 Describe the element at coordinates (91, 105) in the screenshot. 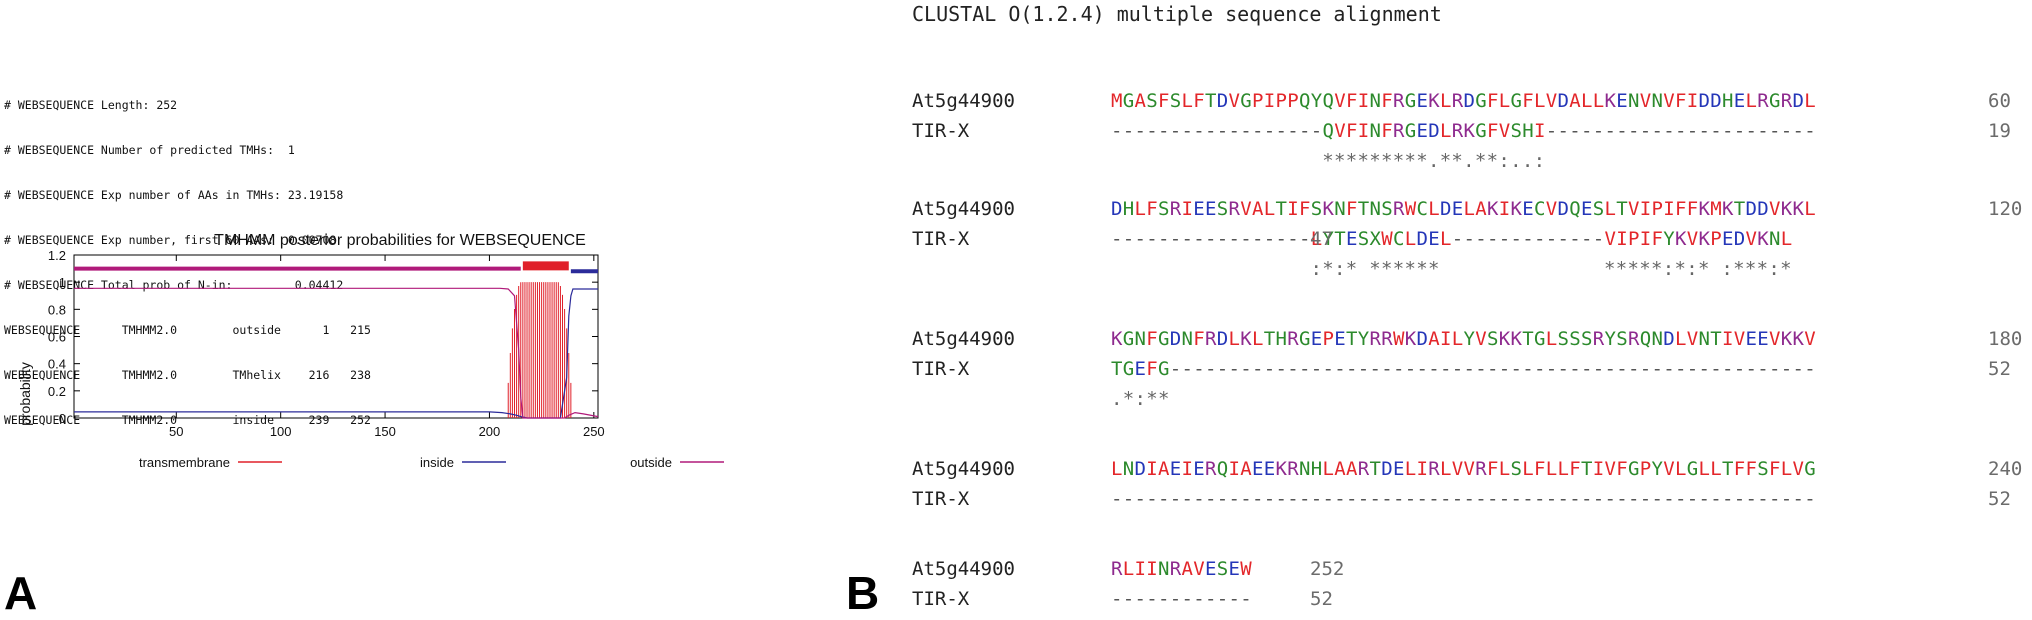

I see `report-line: # WEBSEQUENCE Length: 252` at that location.